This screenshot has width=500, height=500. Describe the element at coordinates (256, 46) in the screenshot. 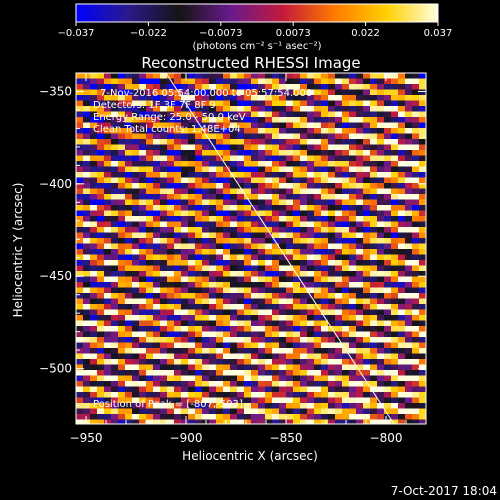

I see `colorbar-unit-label: (photons cm⁻² s⁻¹ asec⁻²)` at that location.